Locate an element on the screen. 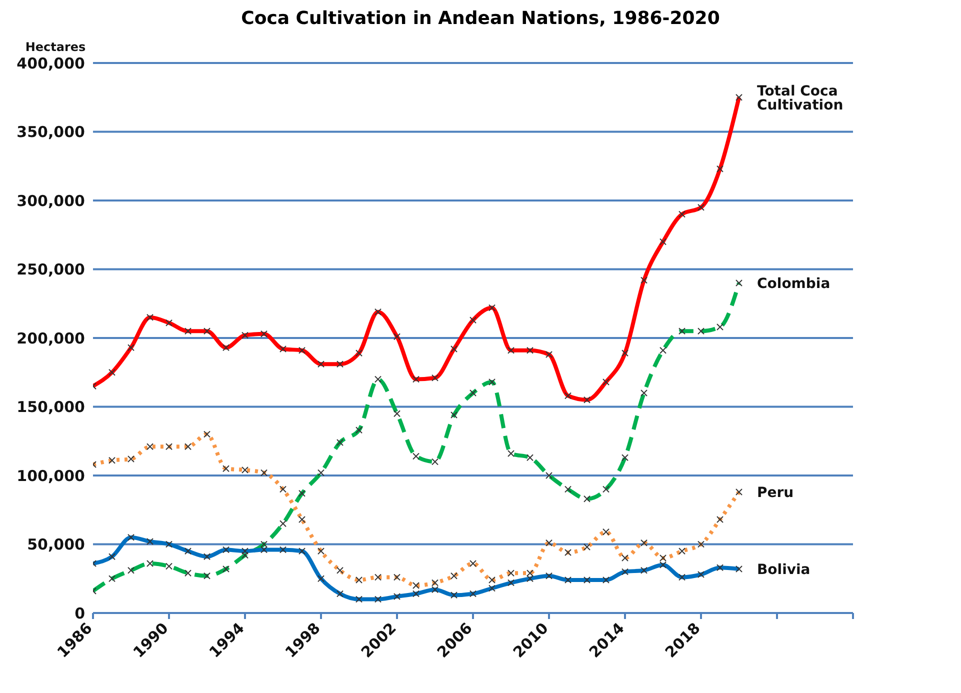  series-label: Peru is located at coordinates (775, 492).